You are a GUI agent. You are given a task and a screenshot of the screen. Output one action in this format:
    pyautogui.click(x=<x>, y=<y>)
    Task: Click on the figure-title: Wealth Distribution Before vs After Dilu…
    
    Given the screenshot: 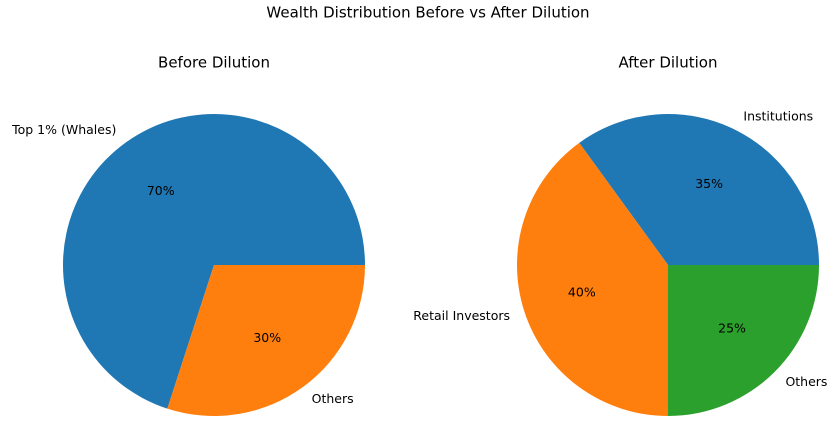 What is the action you would take?
    pyautogui.click(x=427, y=13)
    